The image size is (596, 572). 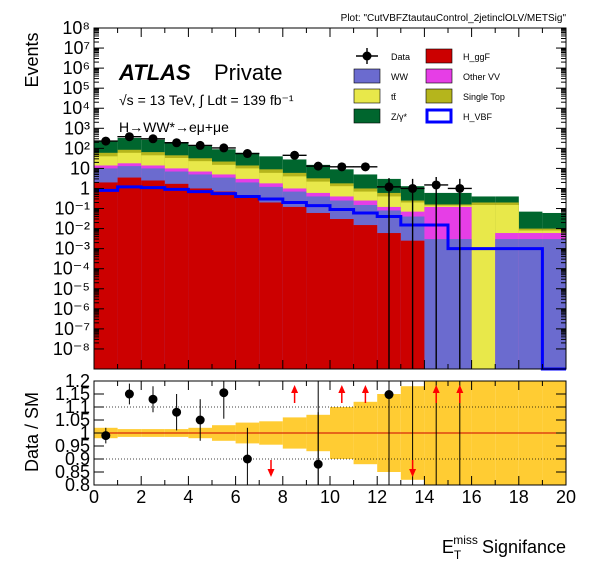 I want to click on main-y-tick-label: 10⁻⁵, so click(x=71, y=289).